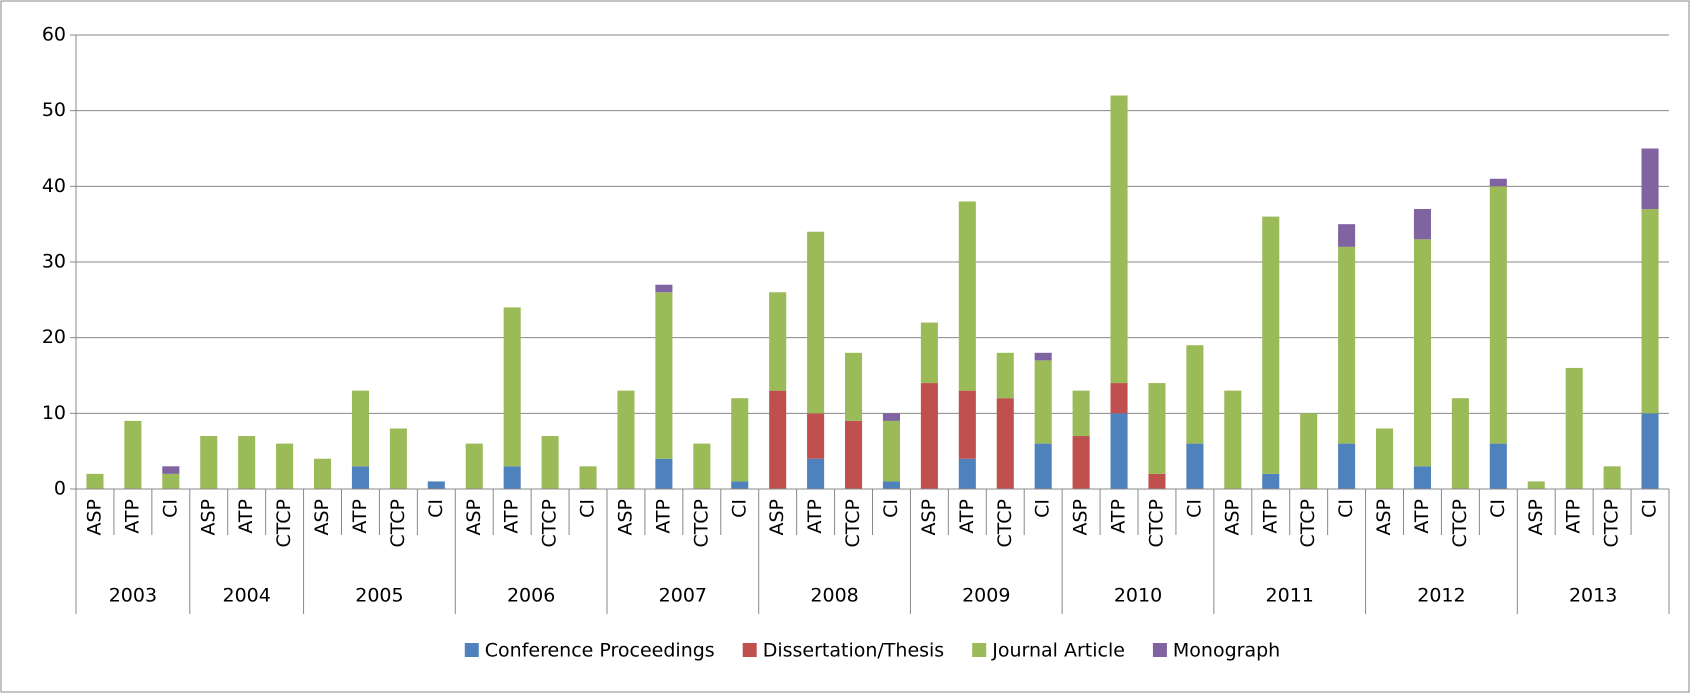  Describe the element at coordinates (133, 596) in the screenshot. I see `group-label: 2003` at that location.